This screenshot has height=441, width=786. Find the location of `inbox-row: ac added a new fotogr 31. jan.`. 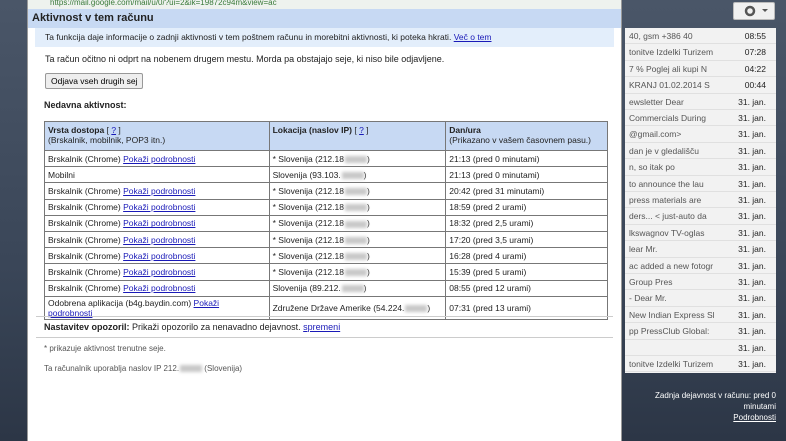

inbox-row: ac added a new fotogr 31. jan. is located at coordinates (700, 266).